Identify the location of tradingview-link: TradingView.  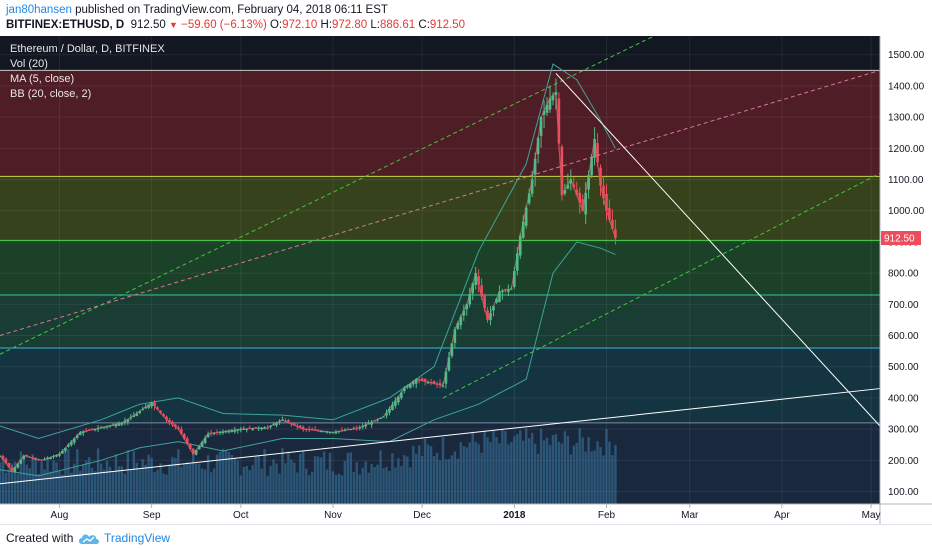
(137, 538).